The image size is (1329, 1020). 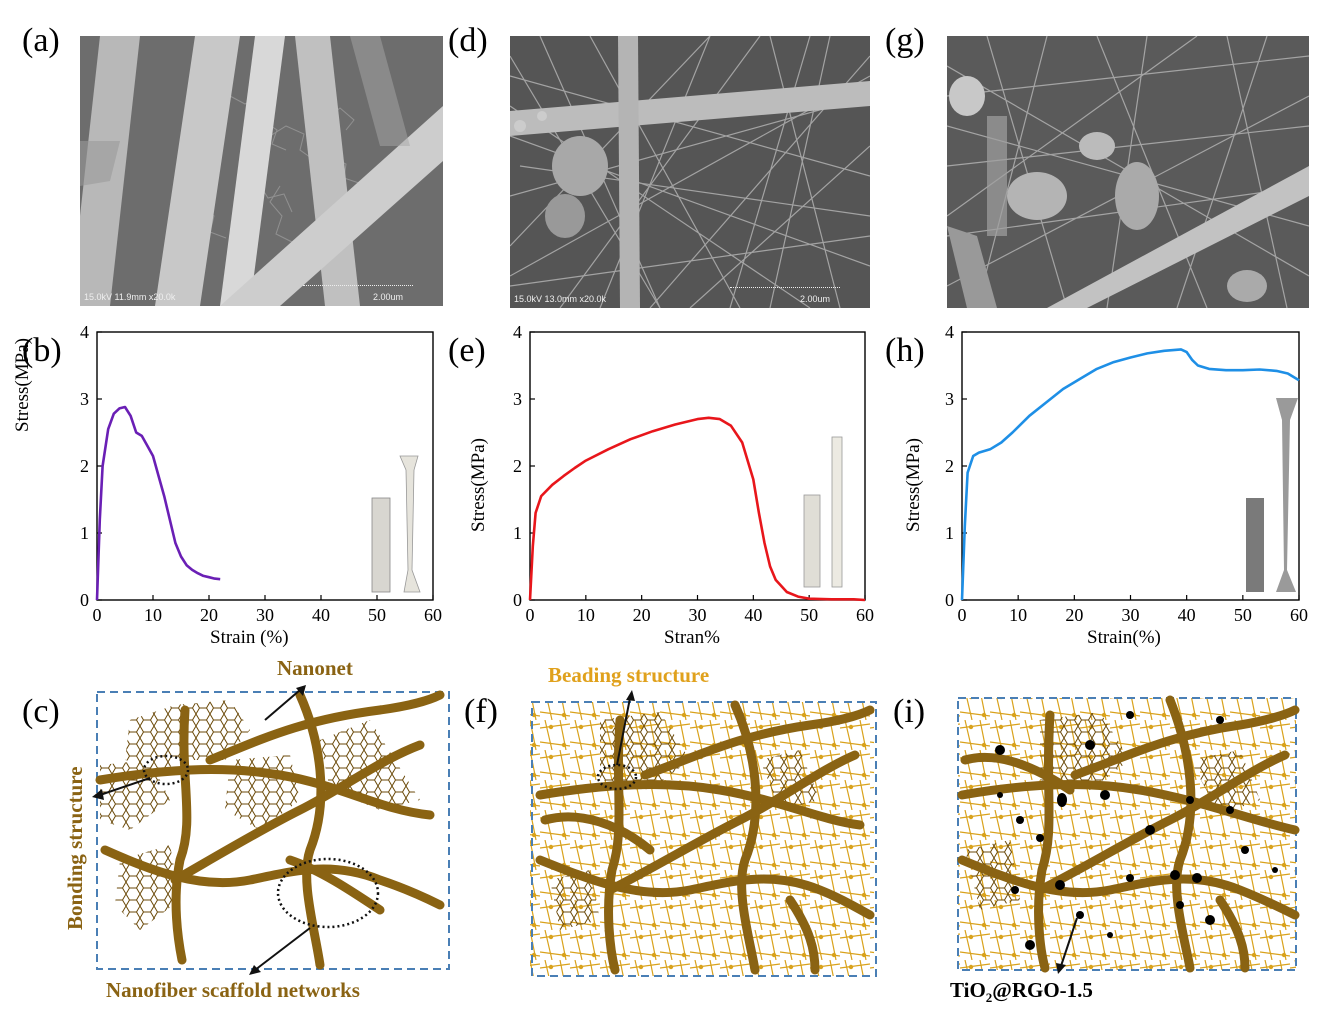 What do you see at coordinates (623, 731) in the screenshot?
I see `beading-arrow` at bounding box center [623, 731].